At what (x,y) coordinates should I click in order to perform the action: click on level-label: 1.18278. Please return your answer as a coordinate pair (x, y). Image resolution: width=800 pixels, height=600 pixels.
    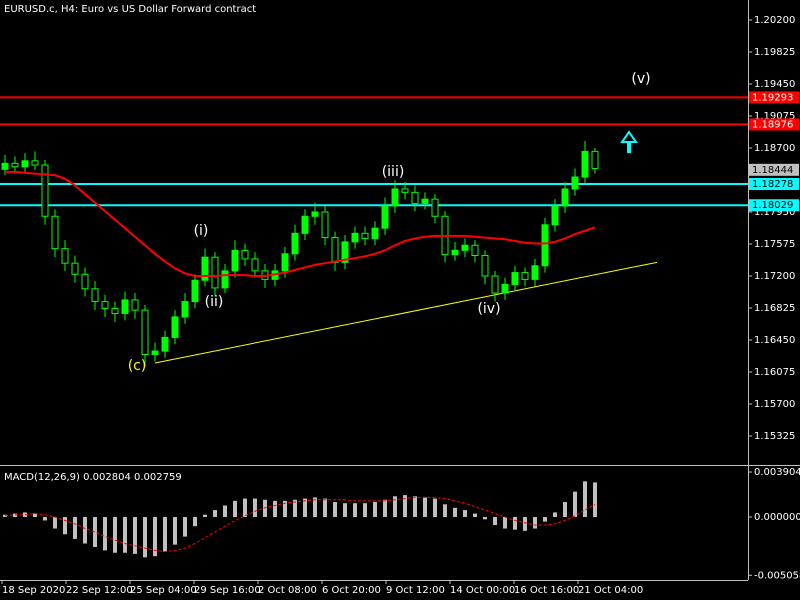
    Looking at the image, I should click on (772, 184).